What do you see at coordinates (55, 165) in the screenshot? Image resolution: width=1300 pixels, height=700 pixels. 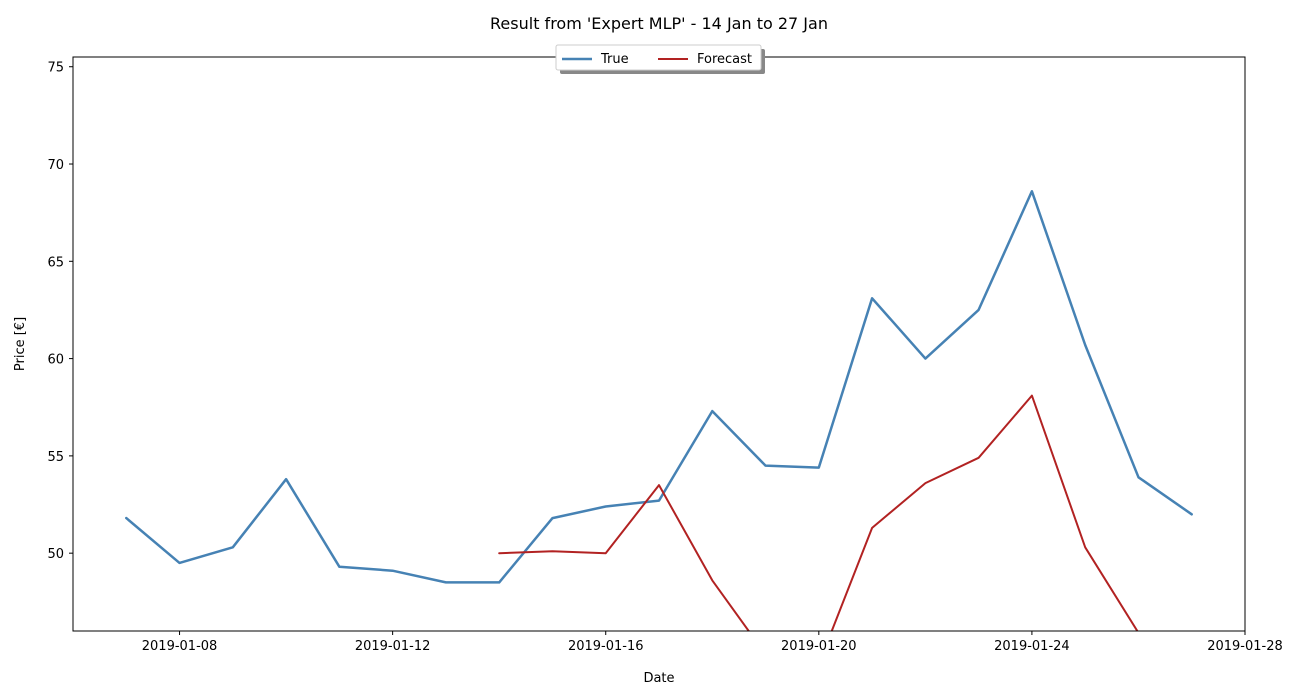 I see `y-tick-label: 70` at bounding box center [55, 165].